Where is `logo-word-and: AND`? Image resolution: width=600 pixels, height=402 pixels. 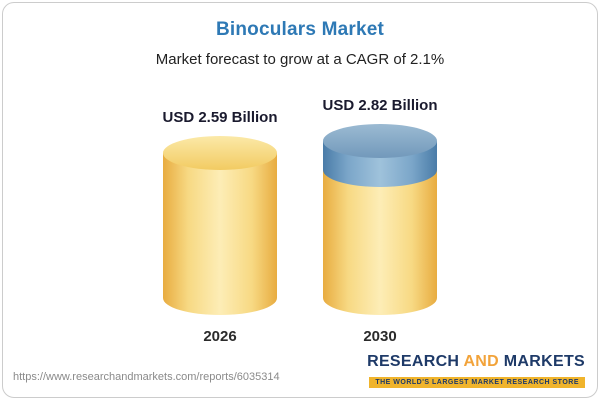
logo-word-and: AND is located at coordinates (481, 361).